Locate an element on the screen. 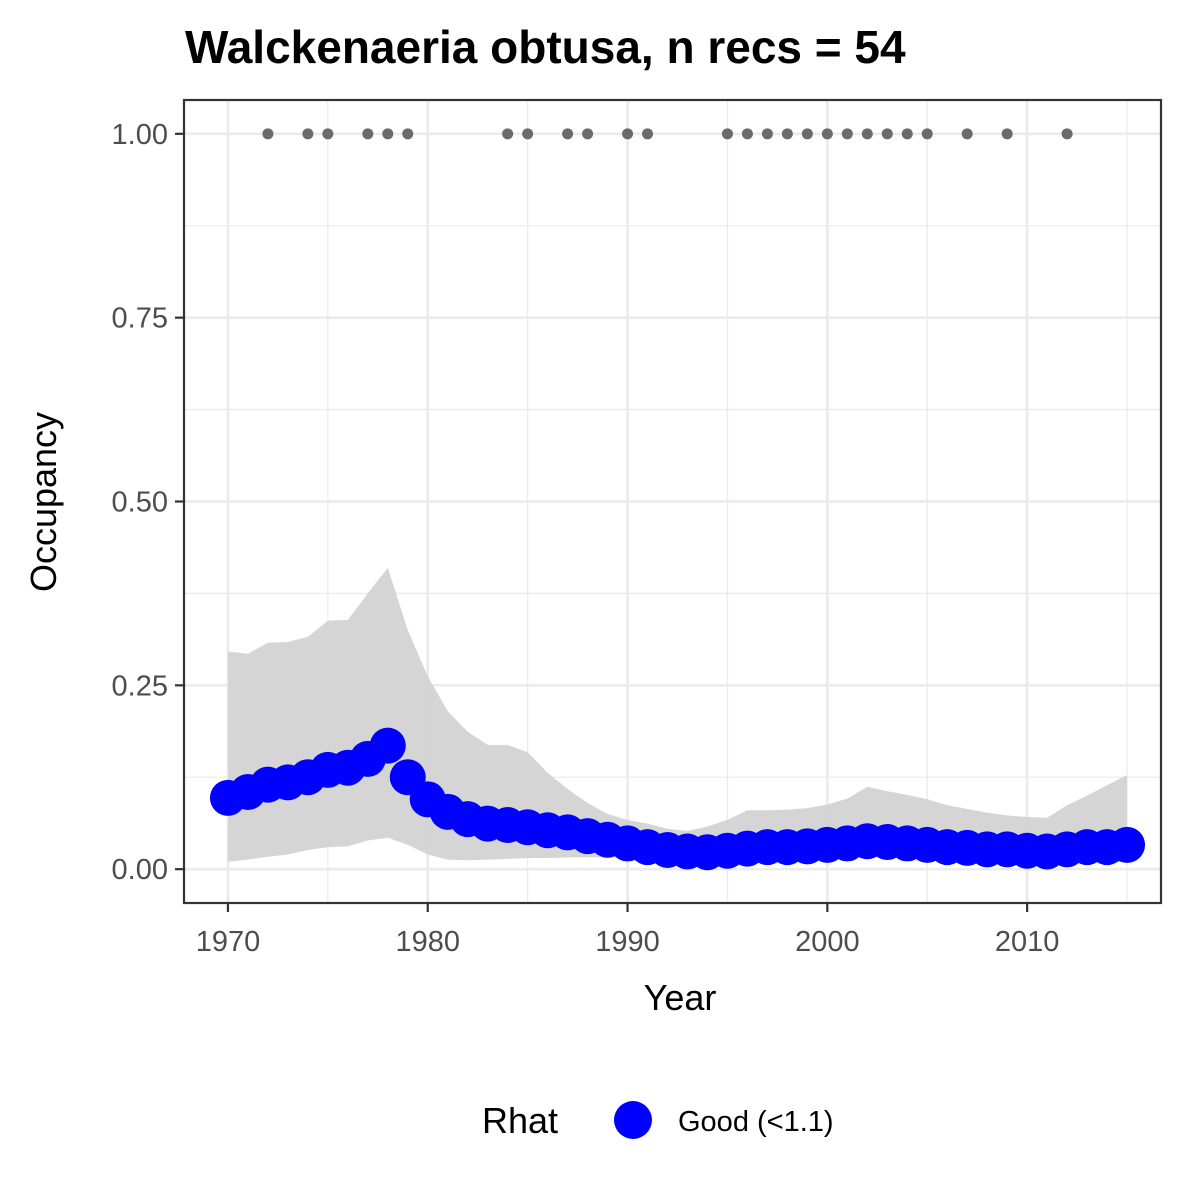 The width and height of the screenshot is (1200, 1200). x-axis-title: Year is located at coordinates (680, 997).